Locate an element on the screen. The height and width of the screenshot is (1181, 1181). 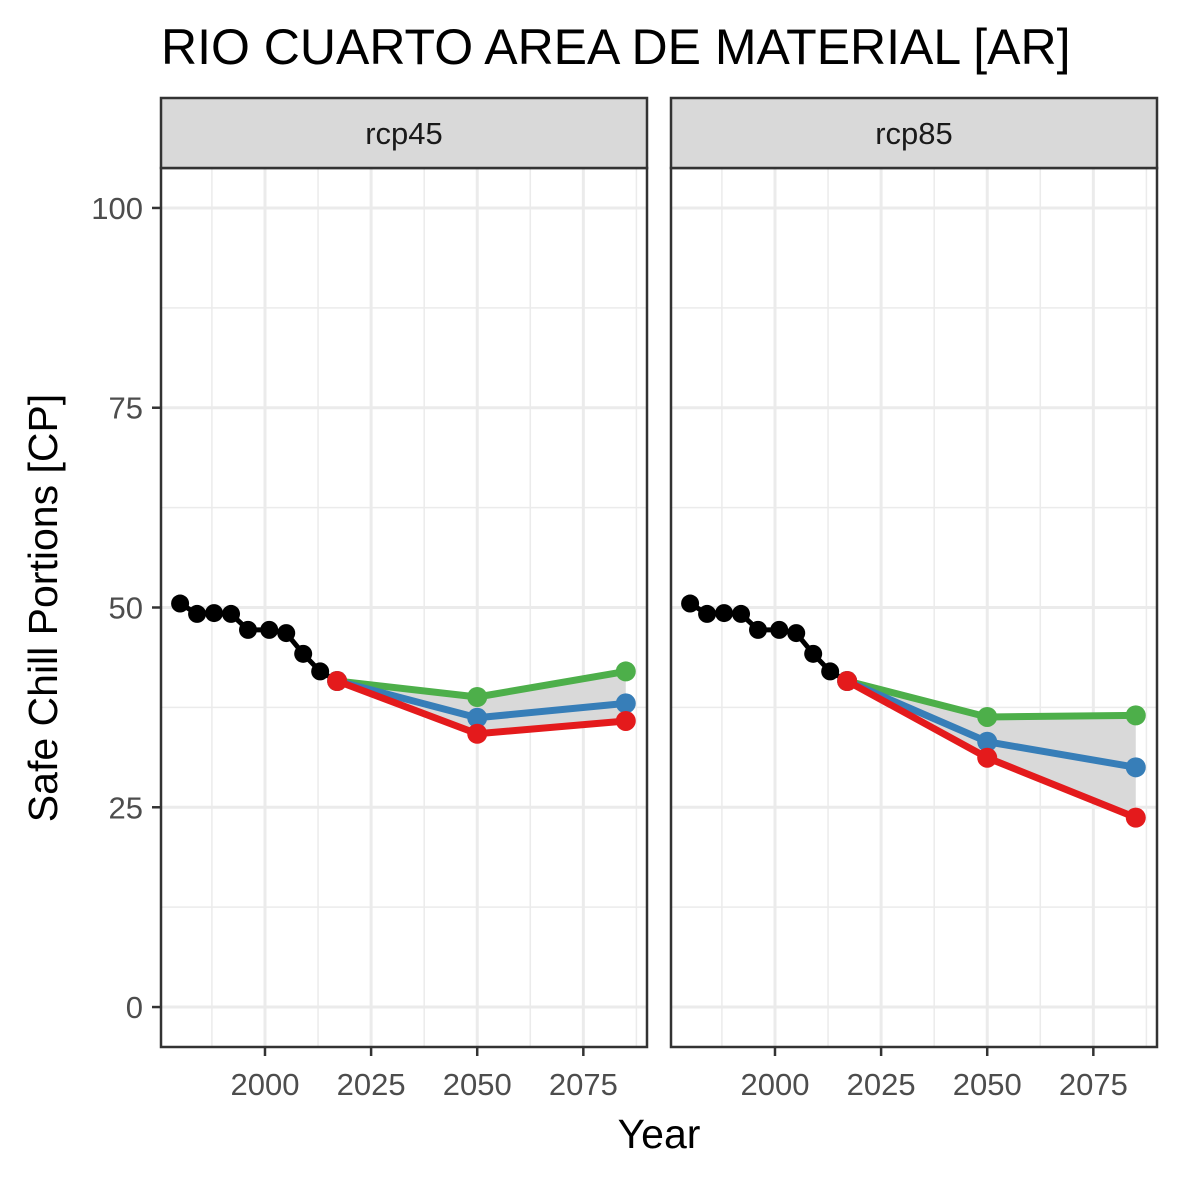
y-axis: 0 25 50 75 100 is located at coordinates (126, 608).